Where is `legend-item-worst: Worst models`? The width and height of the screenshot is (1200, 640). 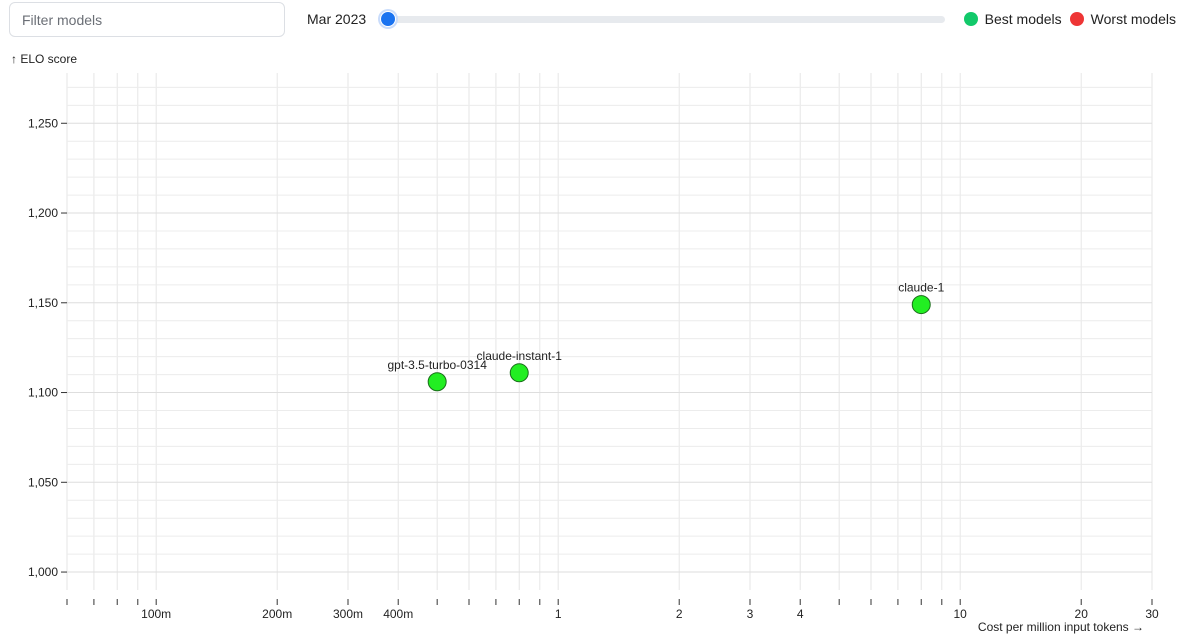 legend-item-worst: Worst models is located at coordinates (1122, 19).